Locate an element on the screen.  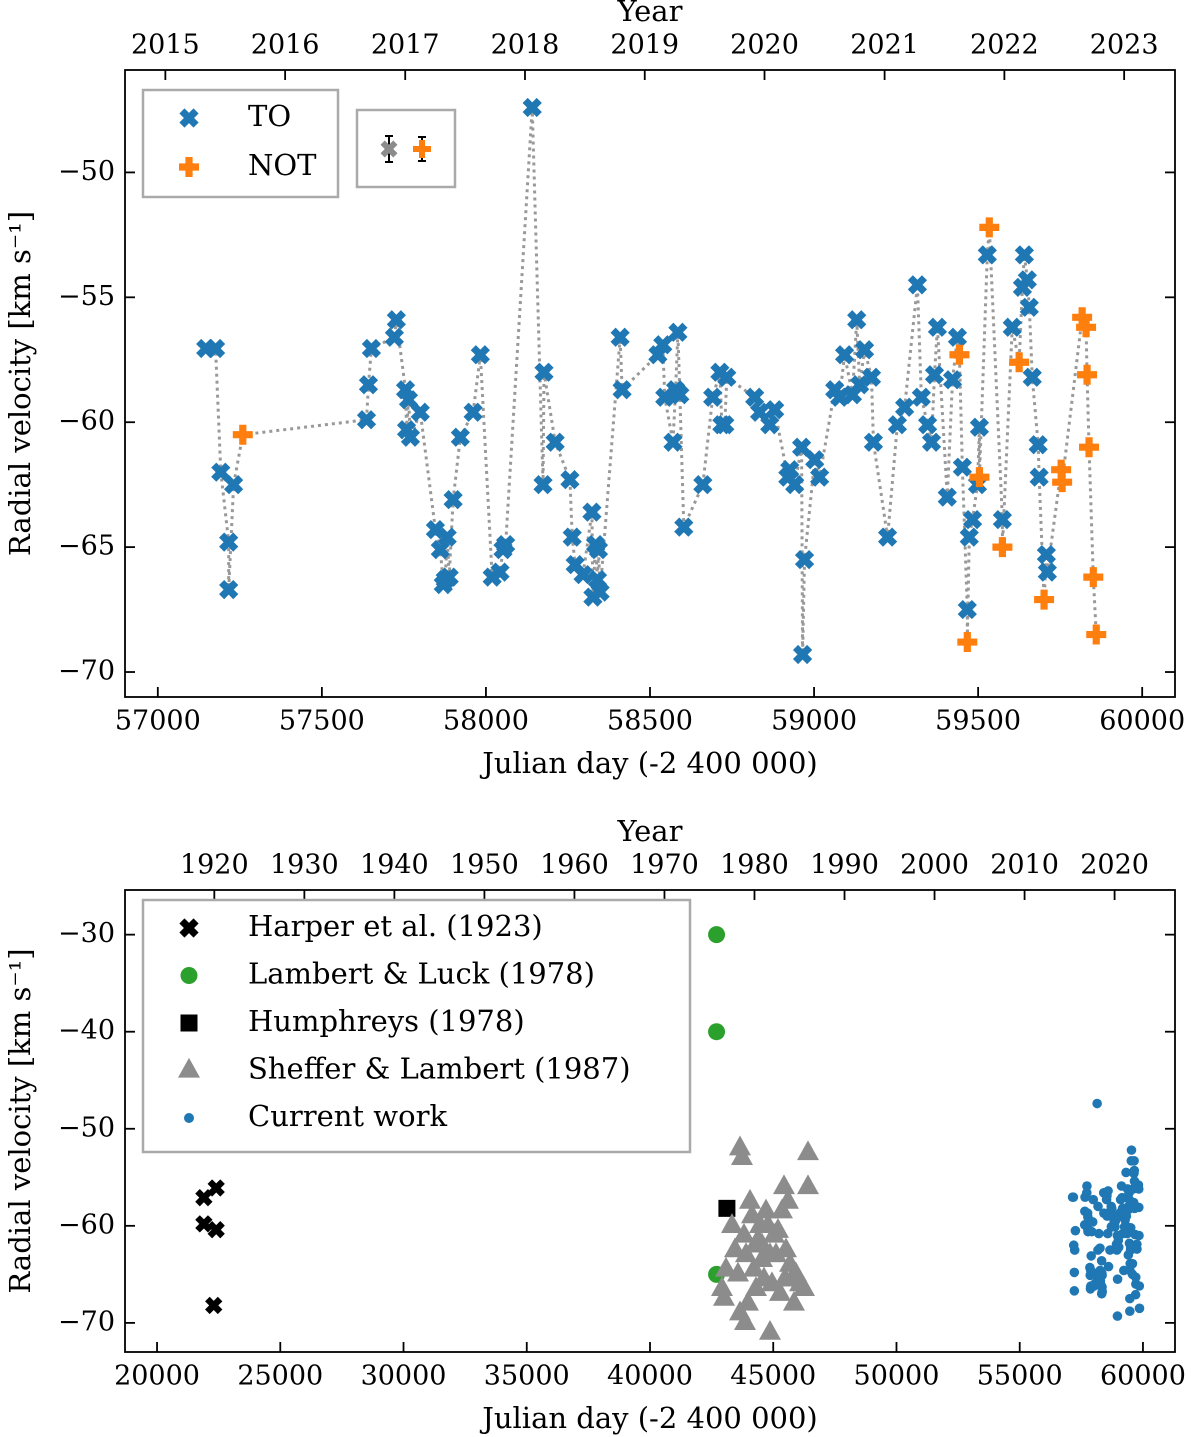
x2-tick-label: 1970 is located at coordinates (664, 865).